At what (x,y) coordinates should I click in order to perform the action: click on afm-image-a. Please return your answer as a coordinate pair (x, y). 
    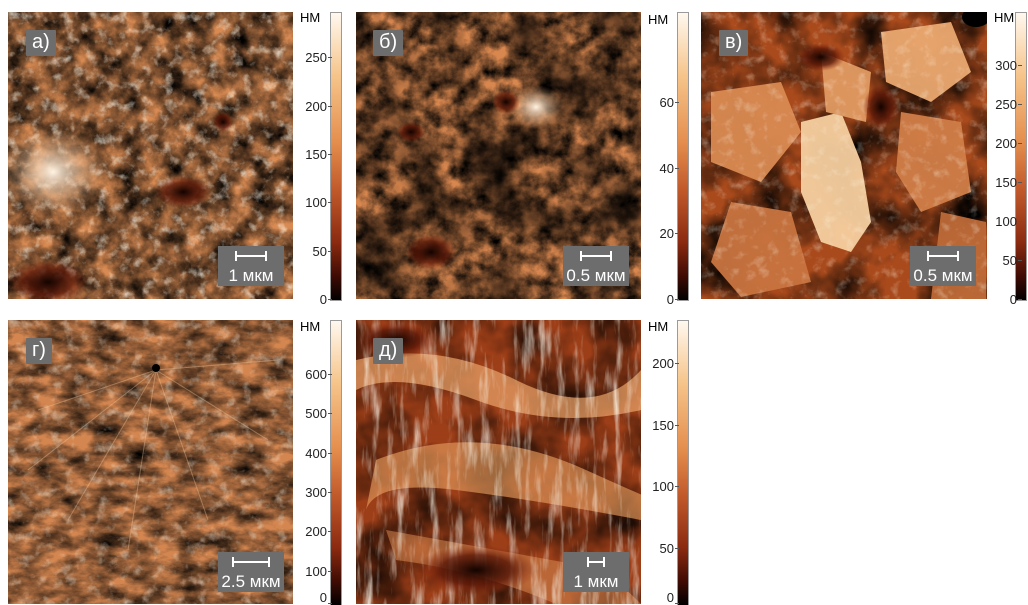
    Looking at the image, I should click on (150, 155).